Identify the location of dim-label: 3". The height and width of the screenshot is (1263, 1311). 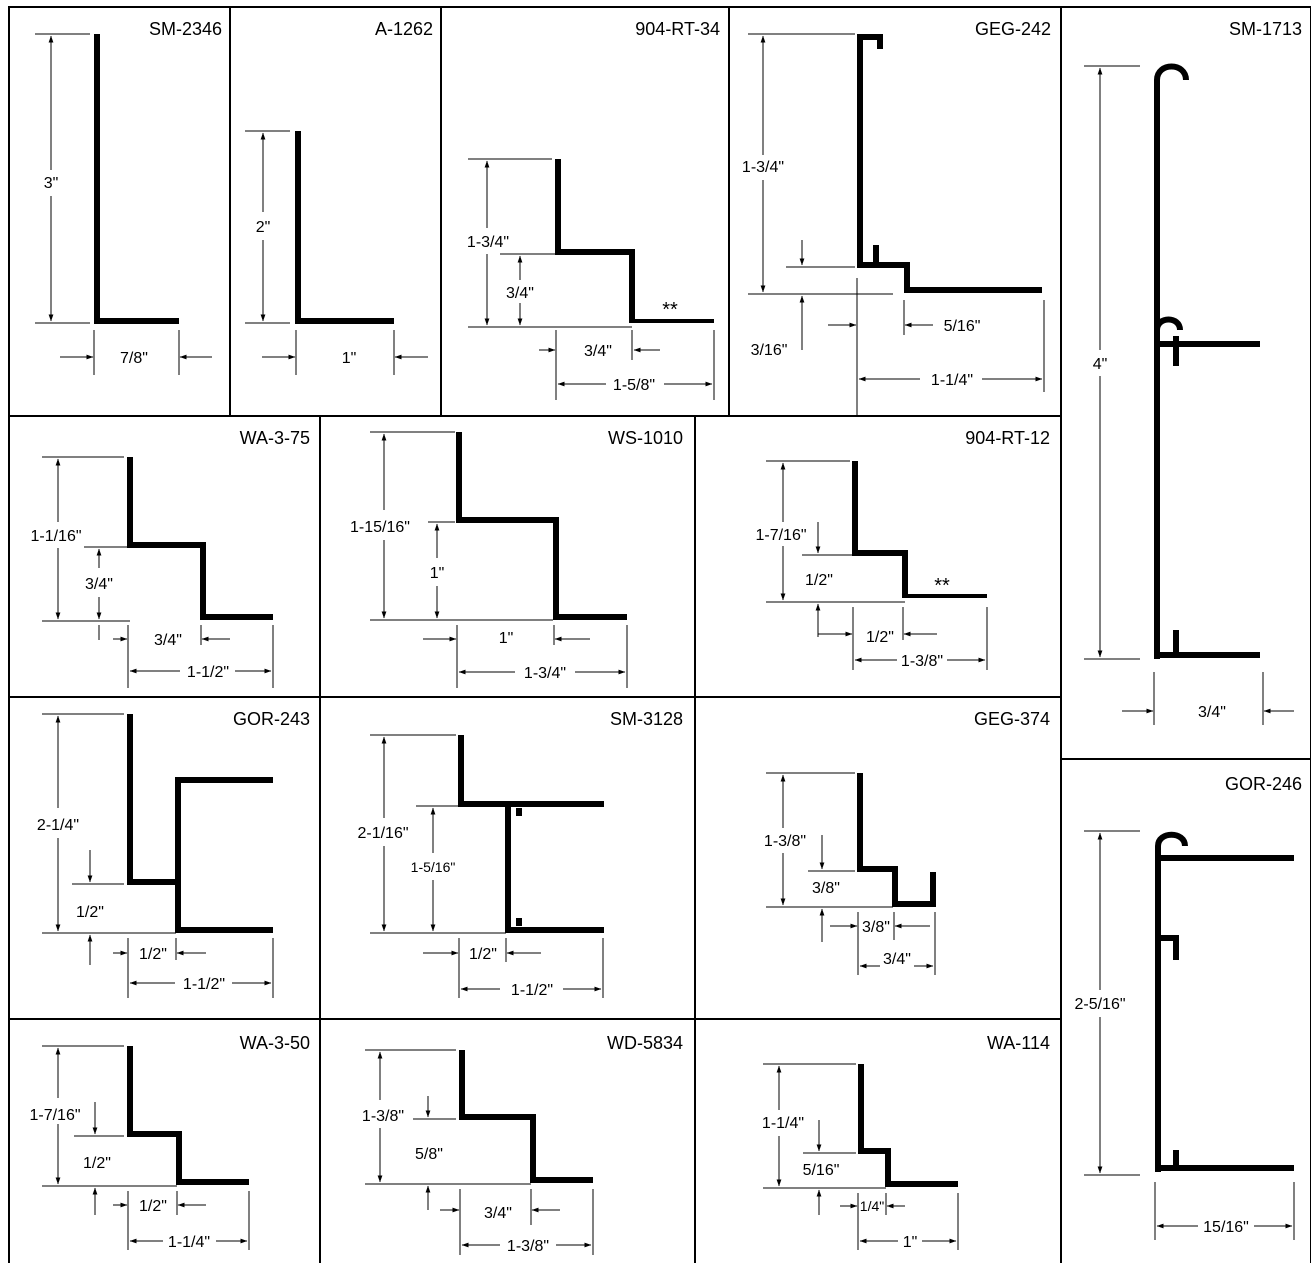
(51, 183).